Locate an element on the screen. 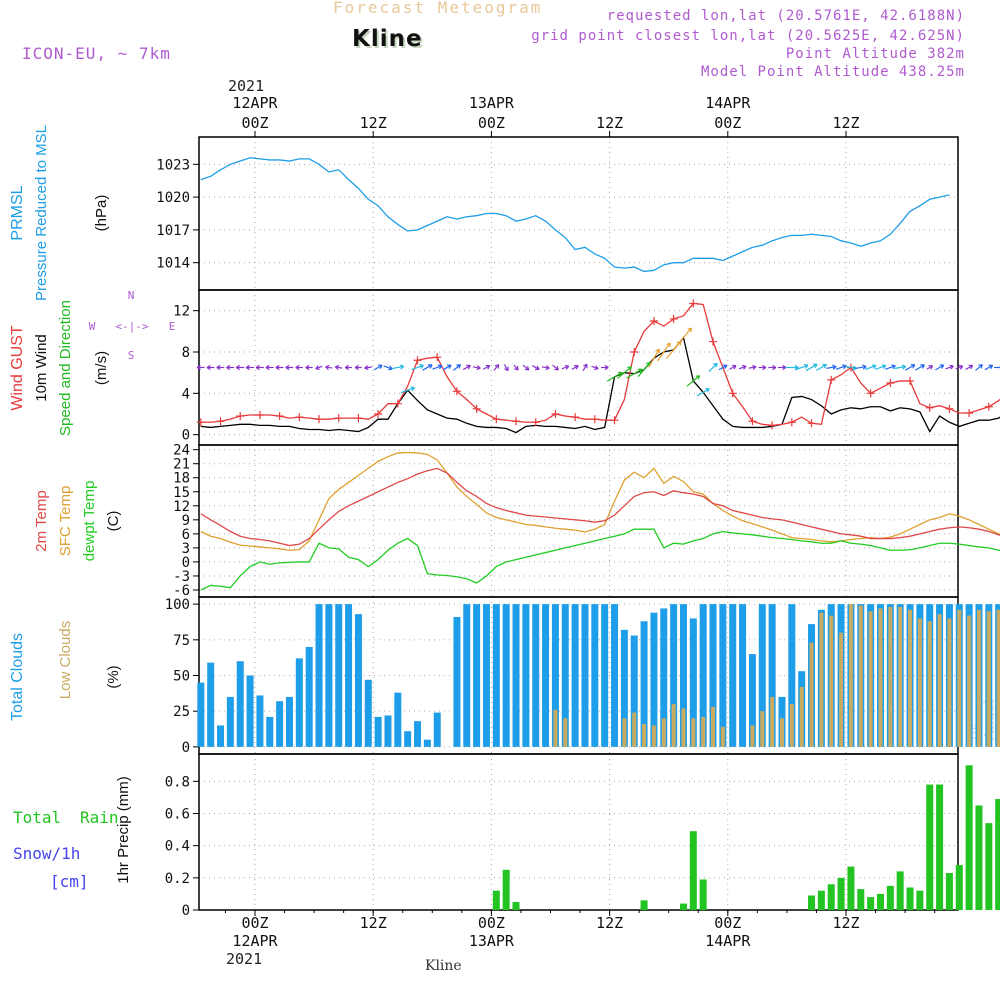 The image size is (1000, 1000). requested-coordinates: requested lon,lat (20.5761E, 42.6188N) is located at coordinates (785, 16).